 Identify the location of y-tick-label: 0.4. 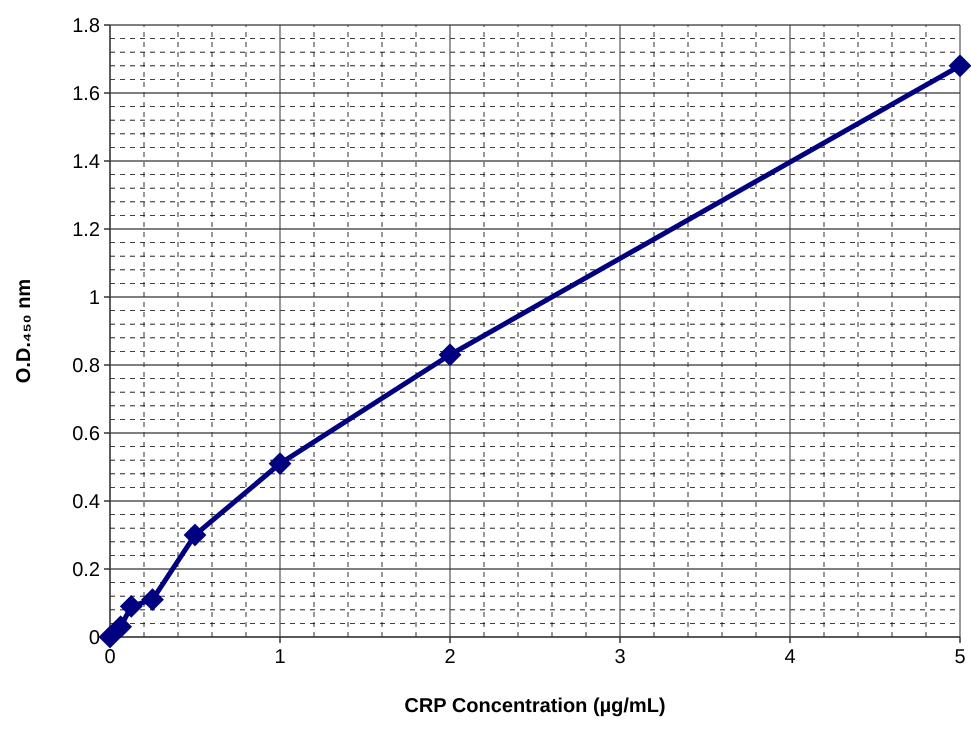
(86, 502).